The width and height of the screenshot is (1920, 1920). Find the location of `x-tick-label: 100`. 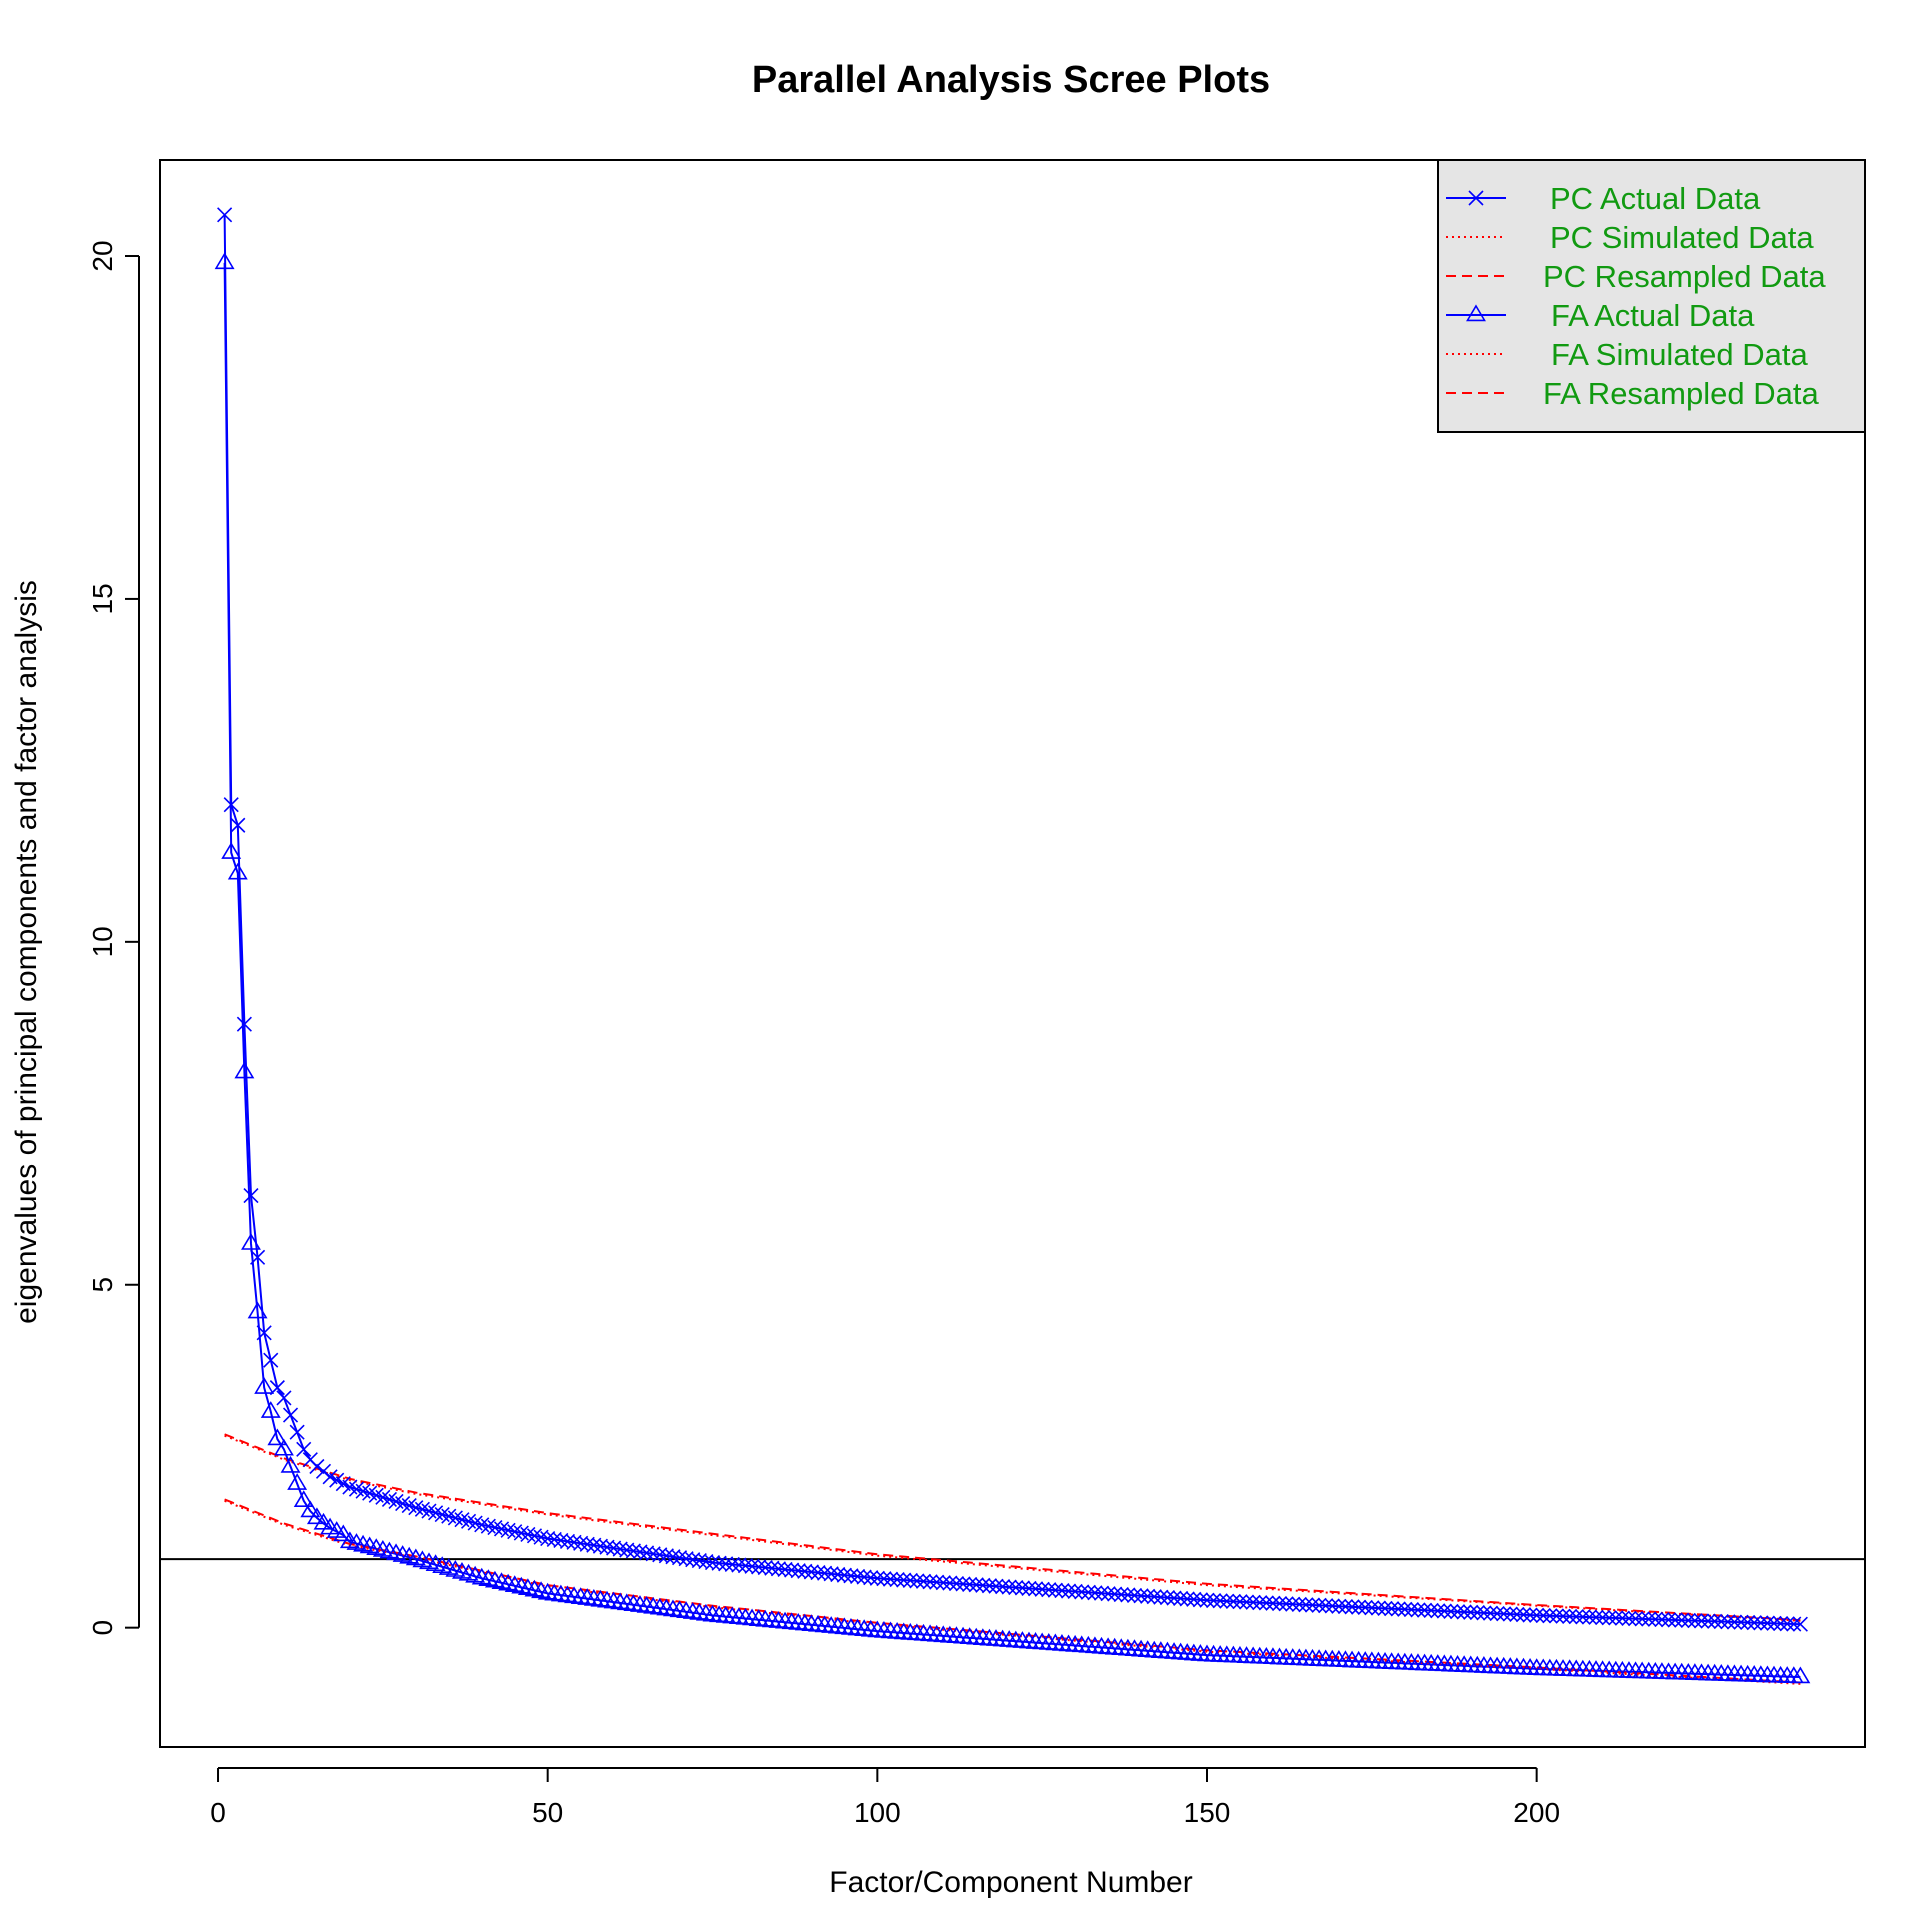

x-tick-label: 100 is located at coordinates (877, 1812).